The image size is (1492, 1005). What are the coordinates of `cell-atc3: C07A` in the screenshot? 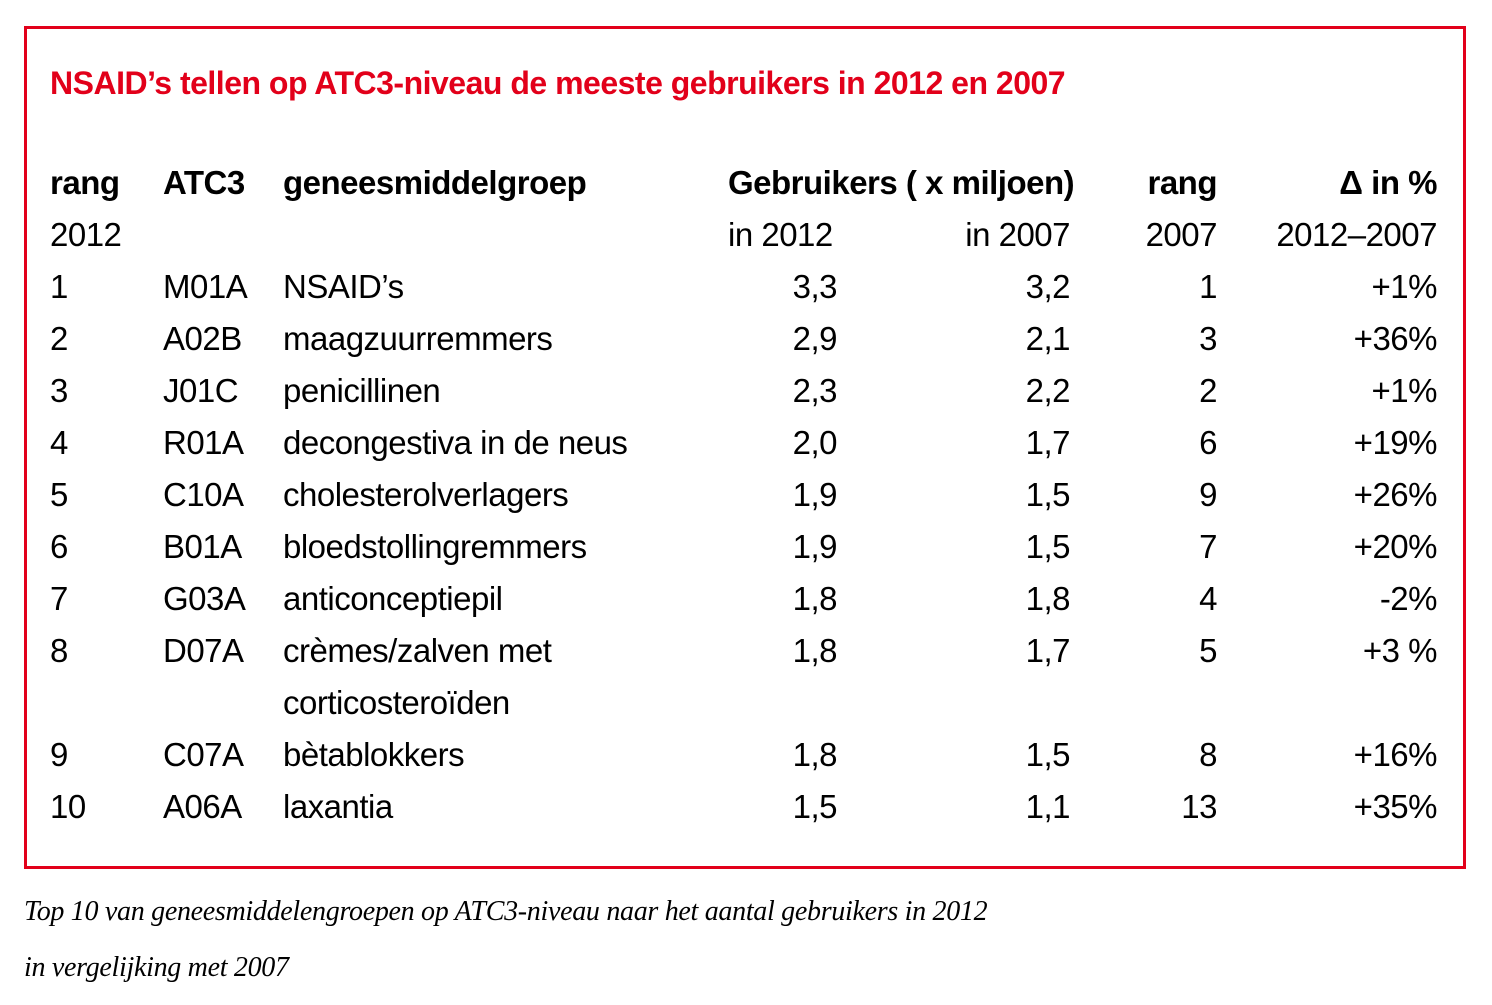 It's located at (203, 754).